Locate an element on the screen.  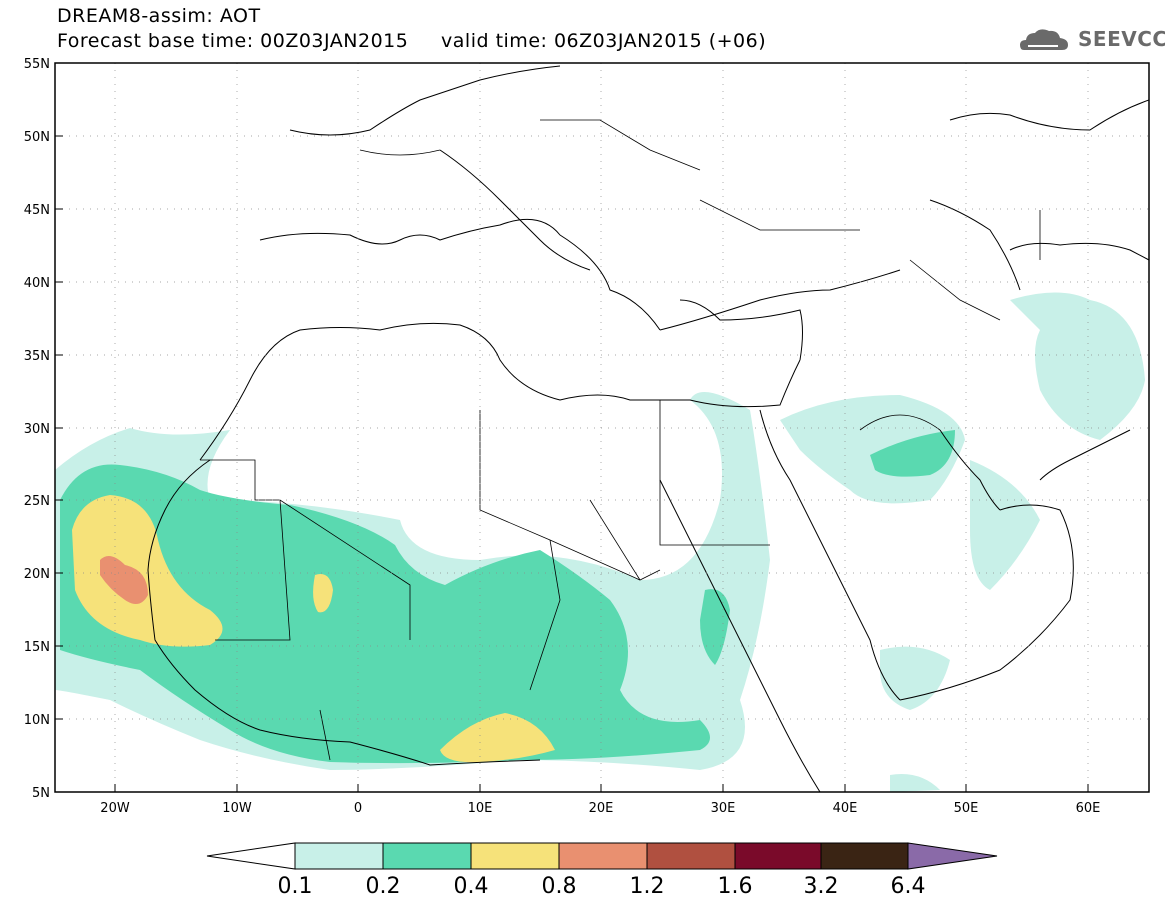
lon-label: 20W is located at coordinates (115, 808).